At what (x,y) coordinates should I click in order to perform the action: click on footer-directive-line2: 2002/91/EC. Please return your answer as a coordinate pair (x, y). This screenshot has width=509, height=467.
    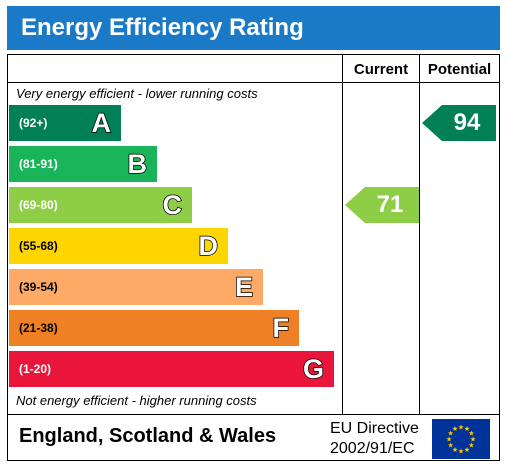
    Looking at the image, I should click on (372, 448).